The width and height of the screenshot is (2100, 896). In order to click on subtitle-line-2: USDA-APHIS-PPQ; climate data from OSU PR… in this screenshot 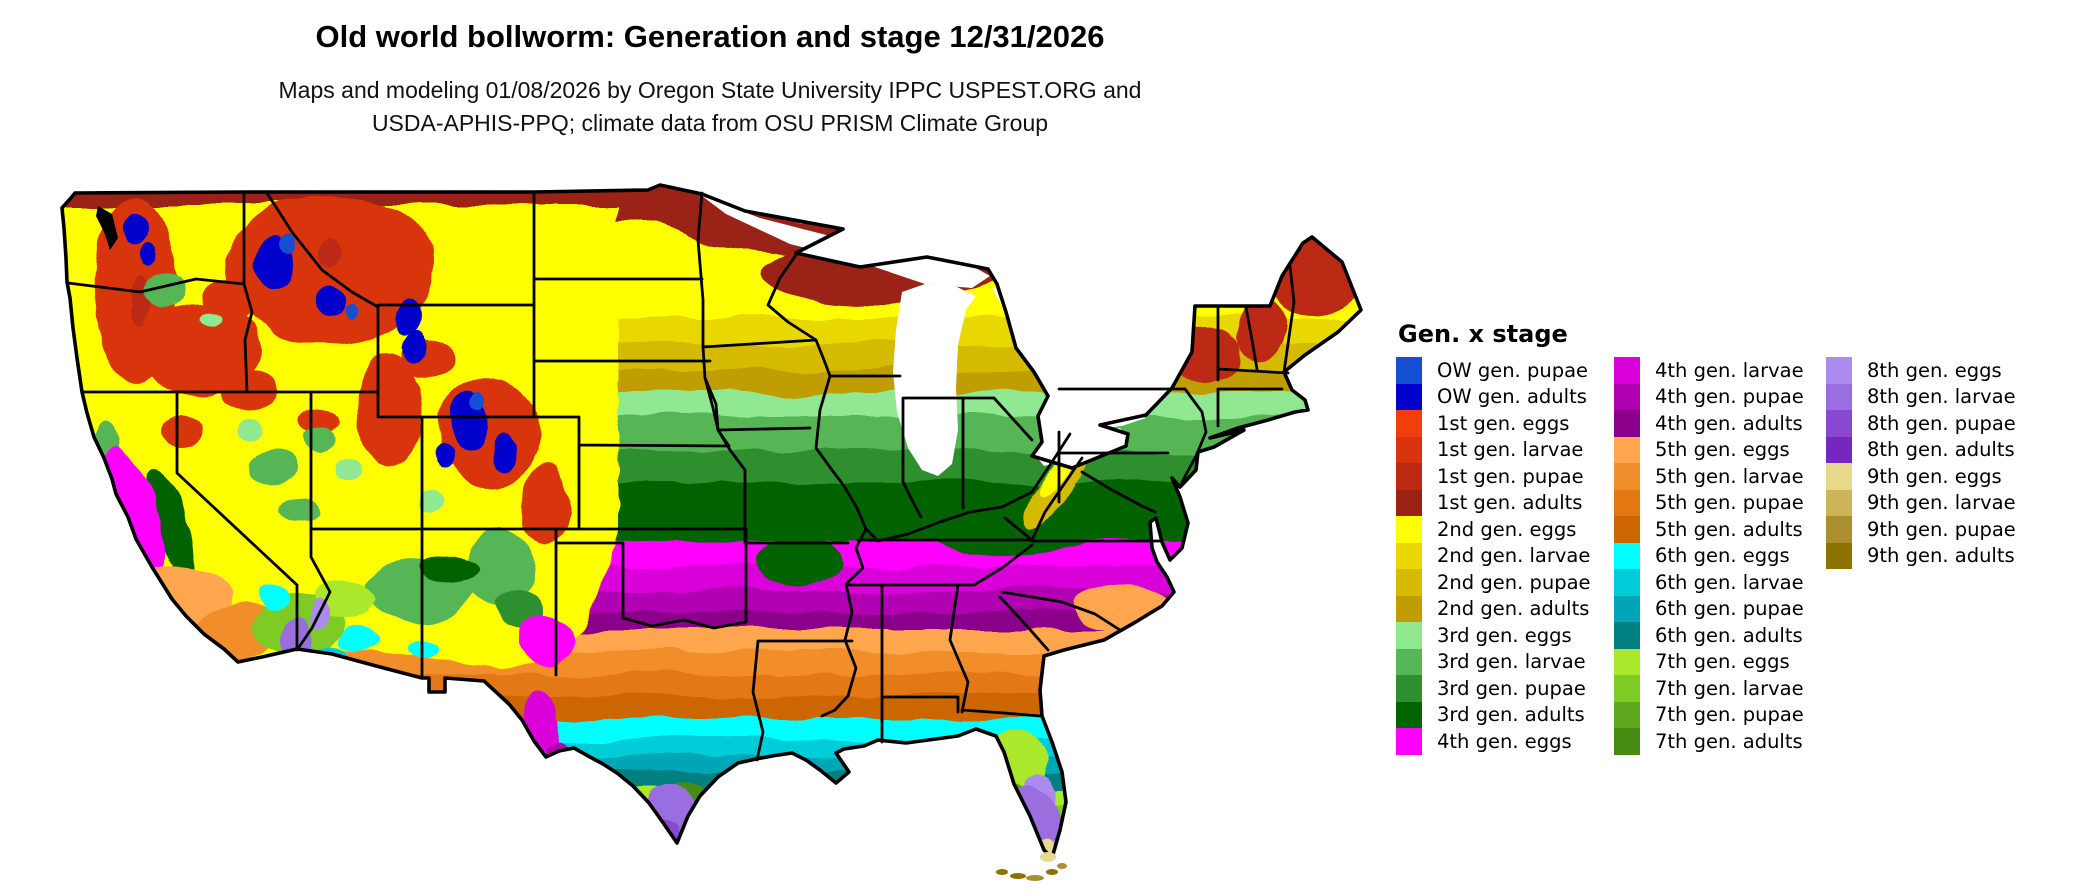, I will do `click(710, 123)`.